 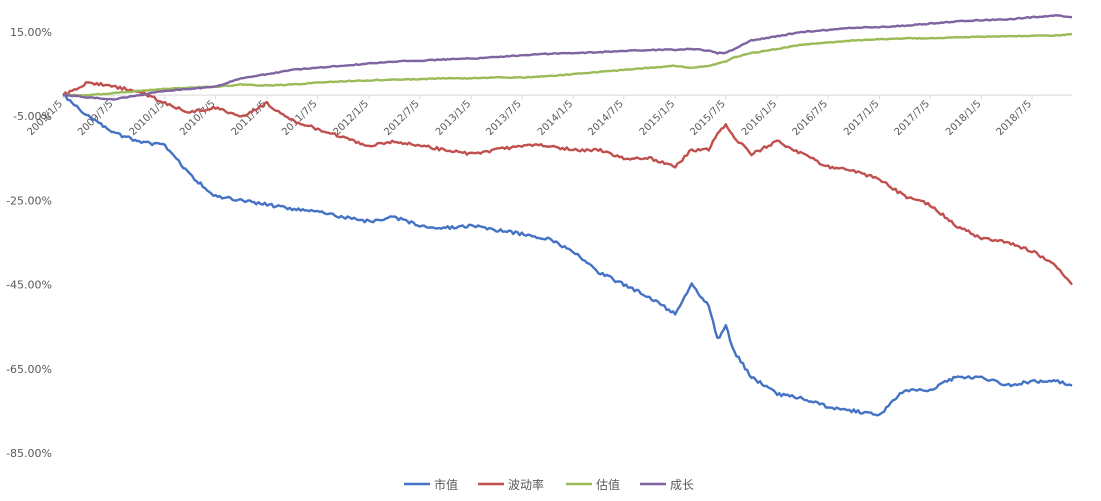 What do you see at coordinates (300, 118) in the screenshot?
I see `x-tick-label: 2011/7/5` at bounding box center [300, 118].